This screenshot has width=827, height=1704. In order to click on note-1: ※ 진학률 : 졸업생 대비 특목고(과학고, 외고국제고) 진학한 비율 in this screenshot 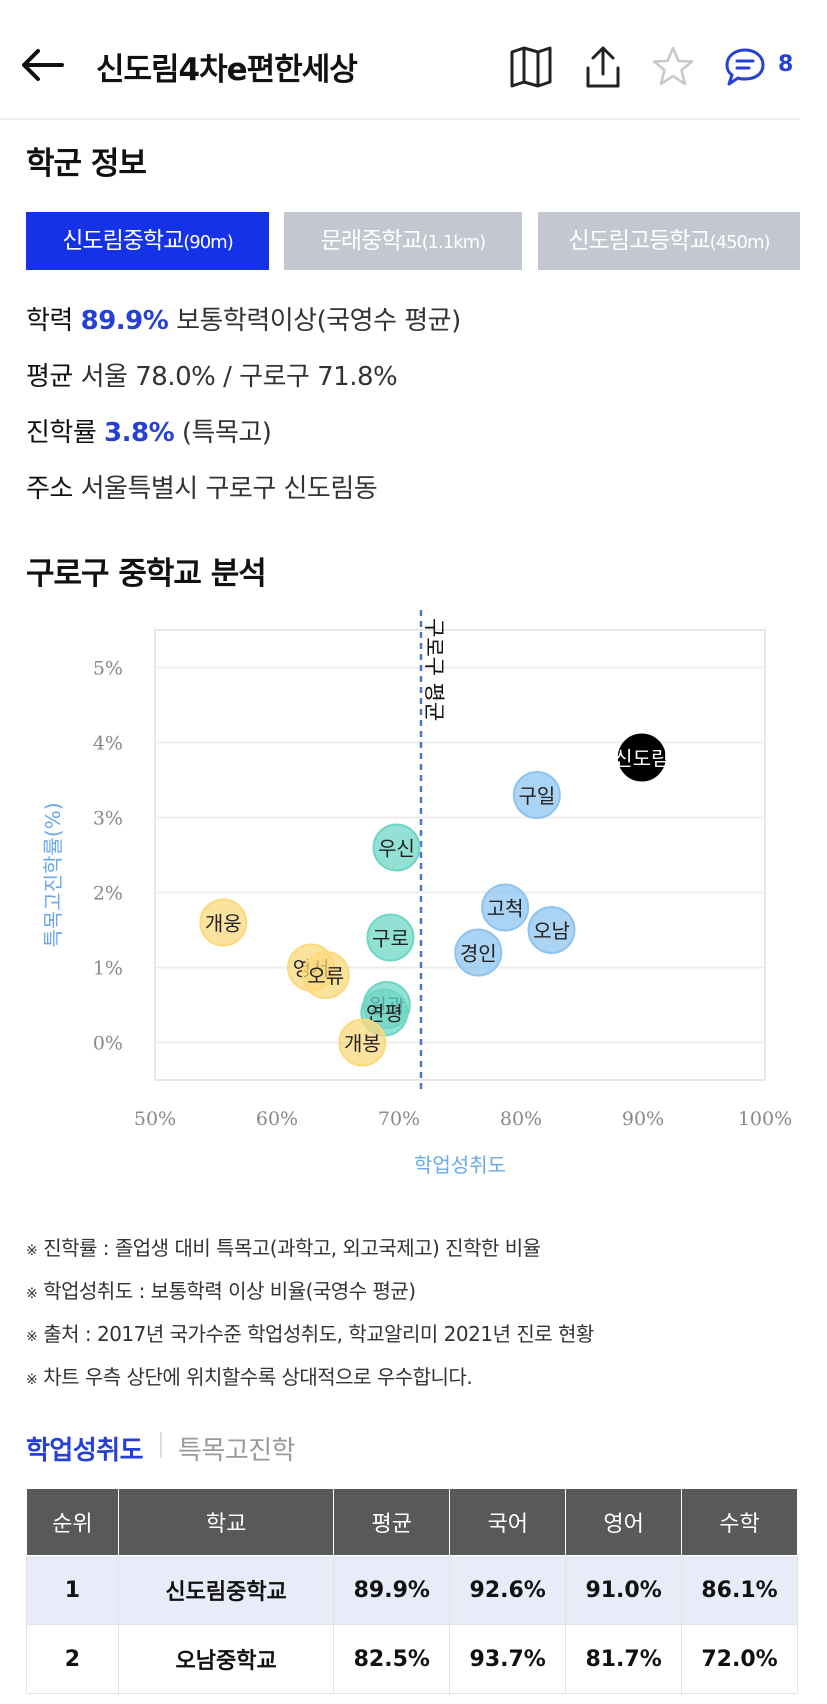, I will do `click(283, 1246)`.